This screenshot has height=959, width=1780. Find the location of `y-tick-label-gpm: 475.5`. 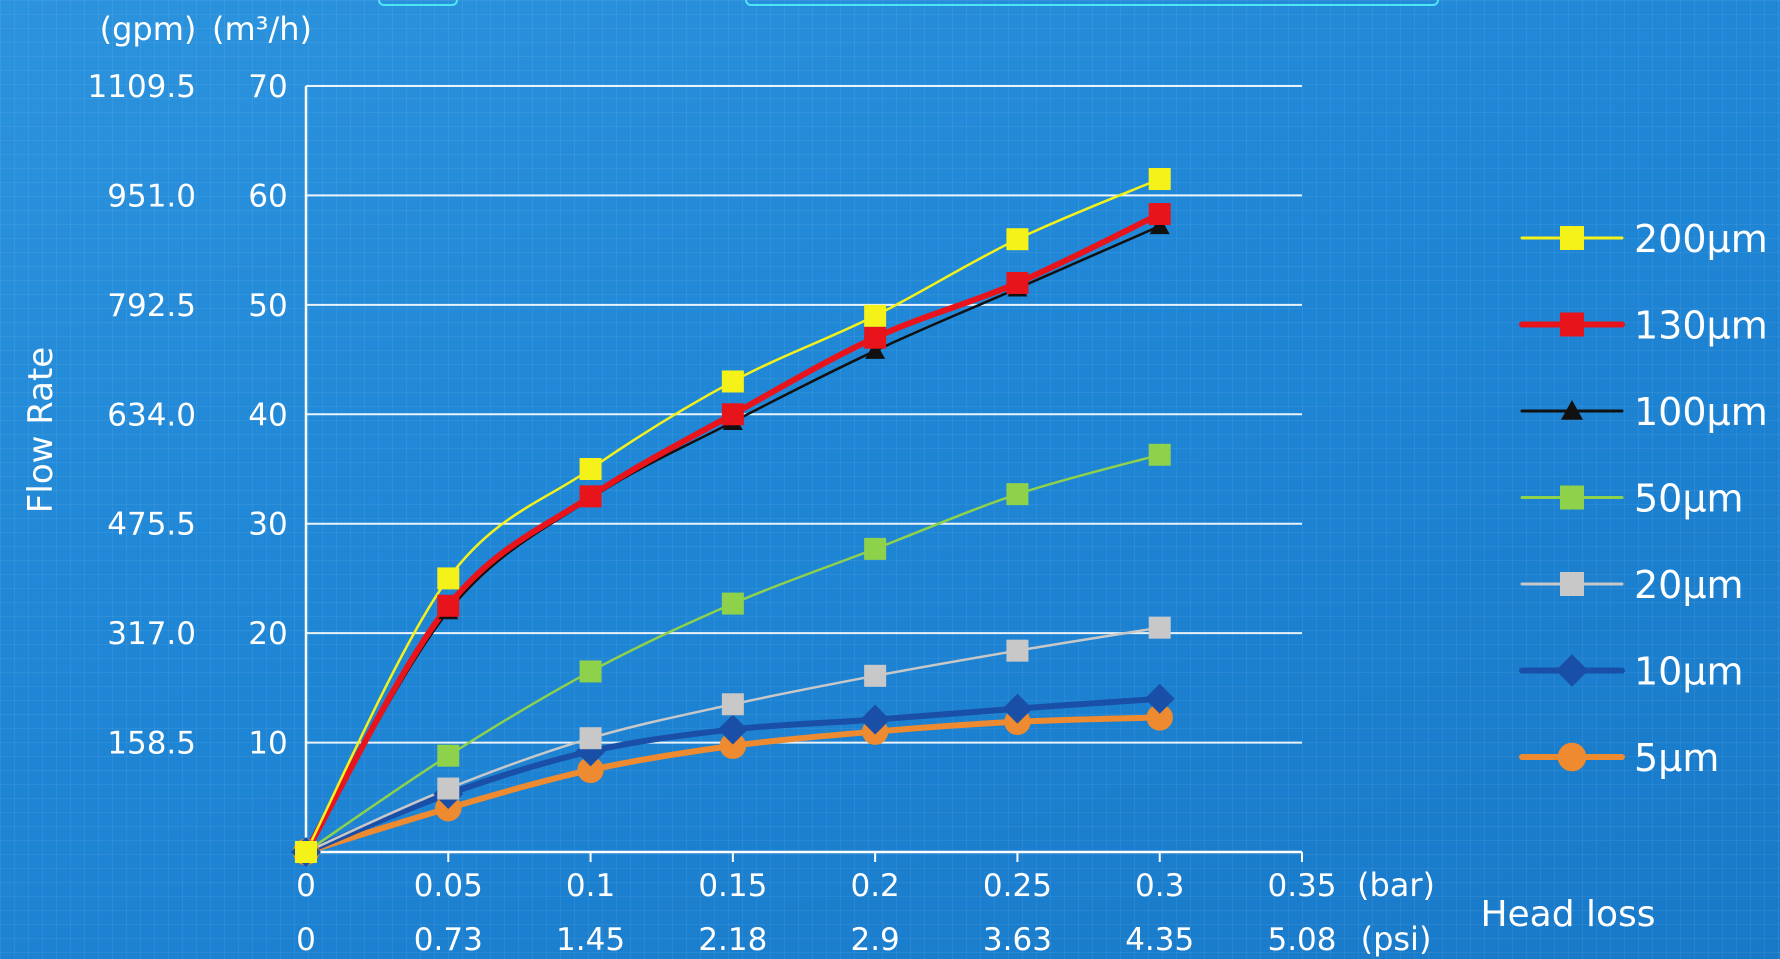

y-tick-label-gpm: 475.5 is located at coordinates (151, 525).